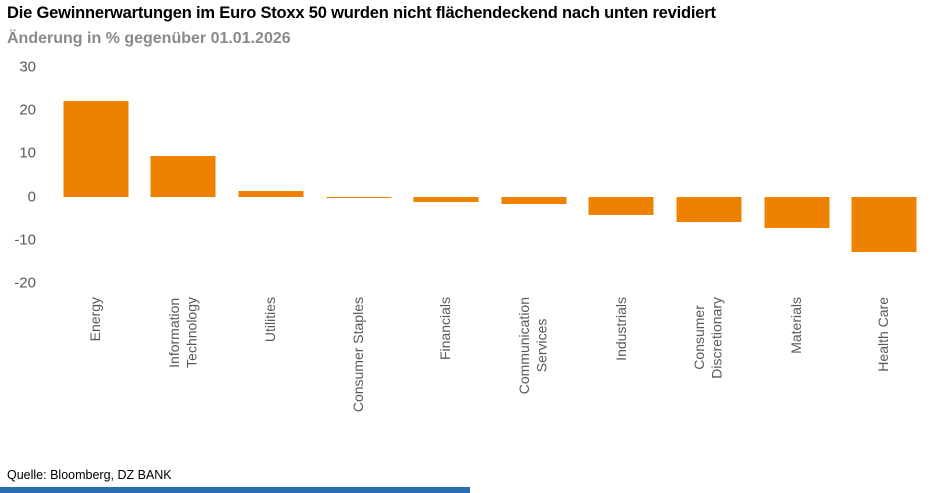 The height and width of the screenshot is (493, 941). What do you see at coordinates (270, 320) in the screenshot?
I see `category-label: Utilities` at bounding box center [270, 320].